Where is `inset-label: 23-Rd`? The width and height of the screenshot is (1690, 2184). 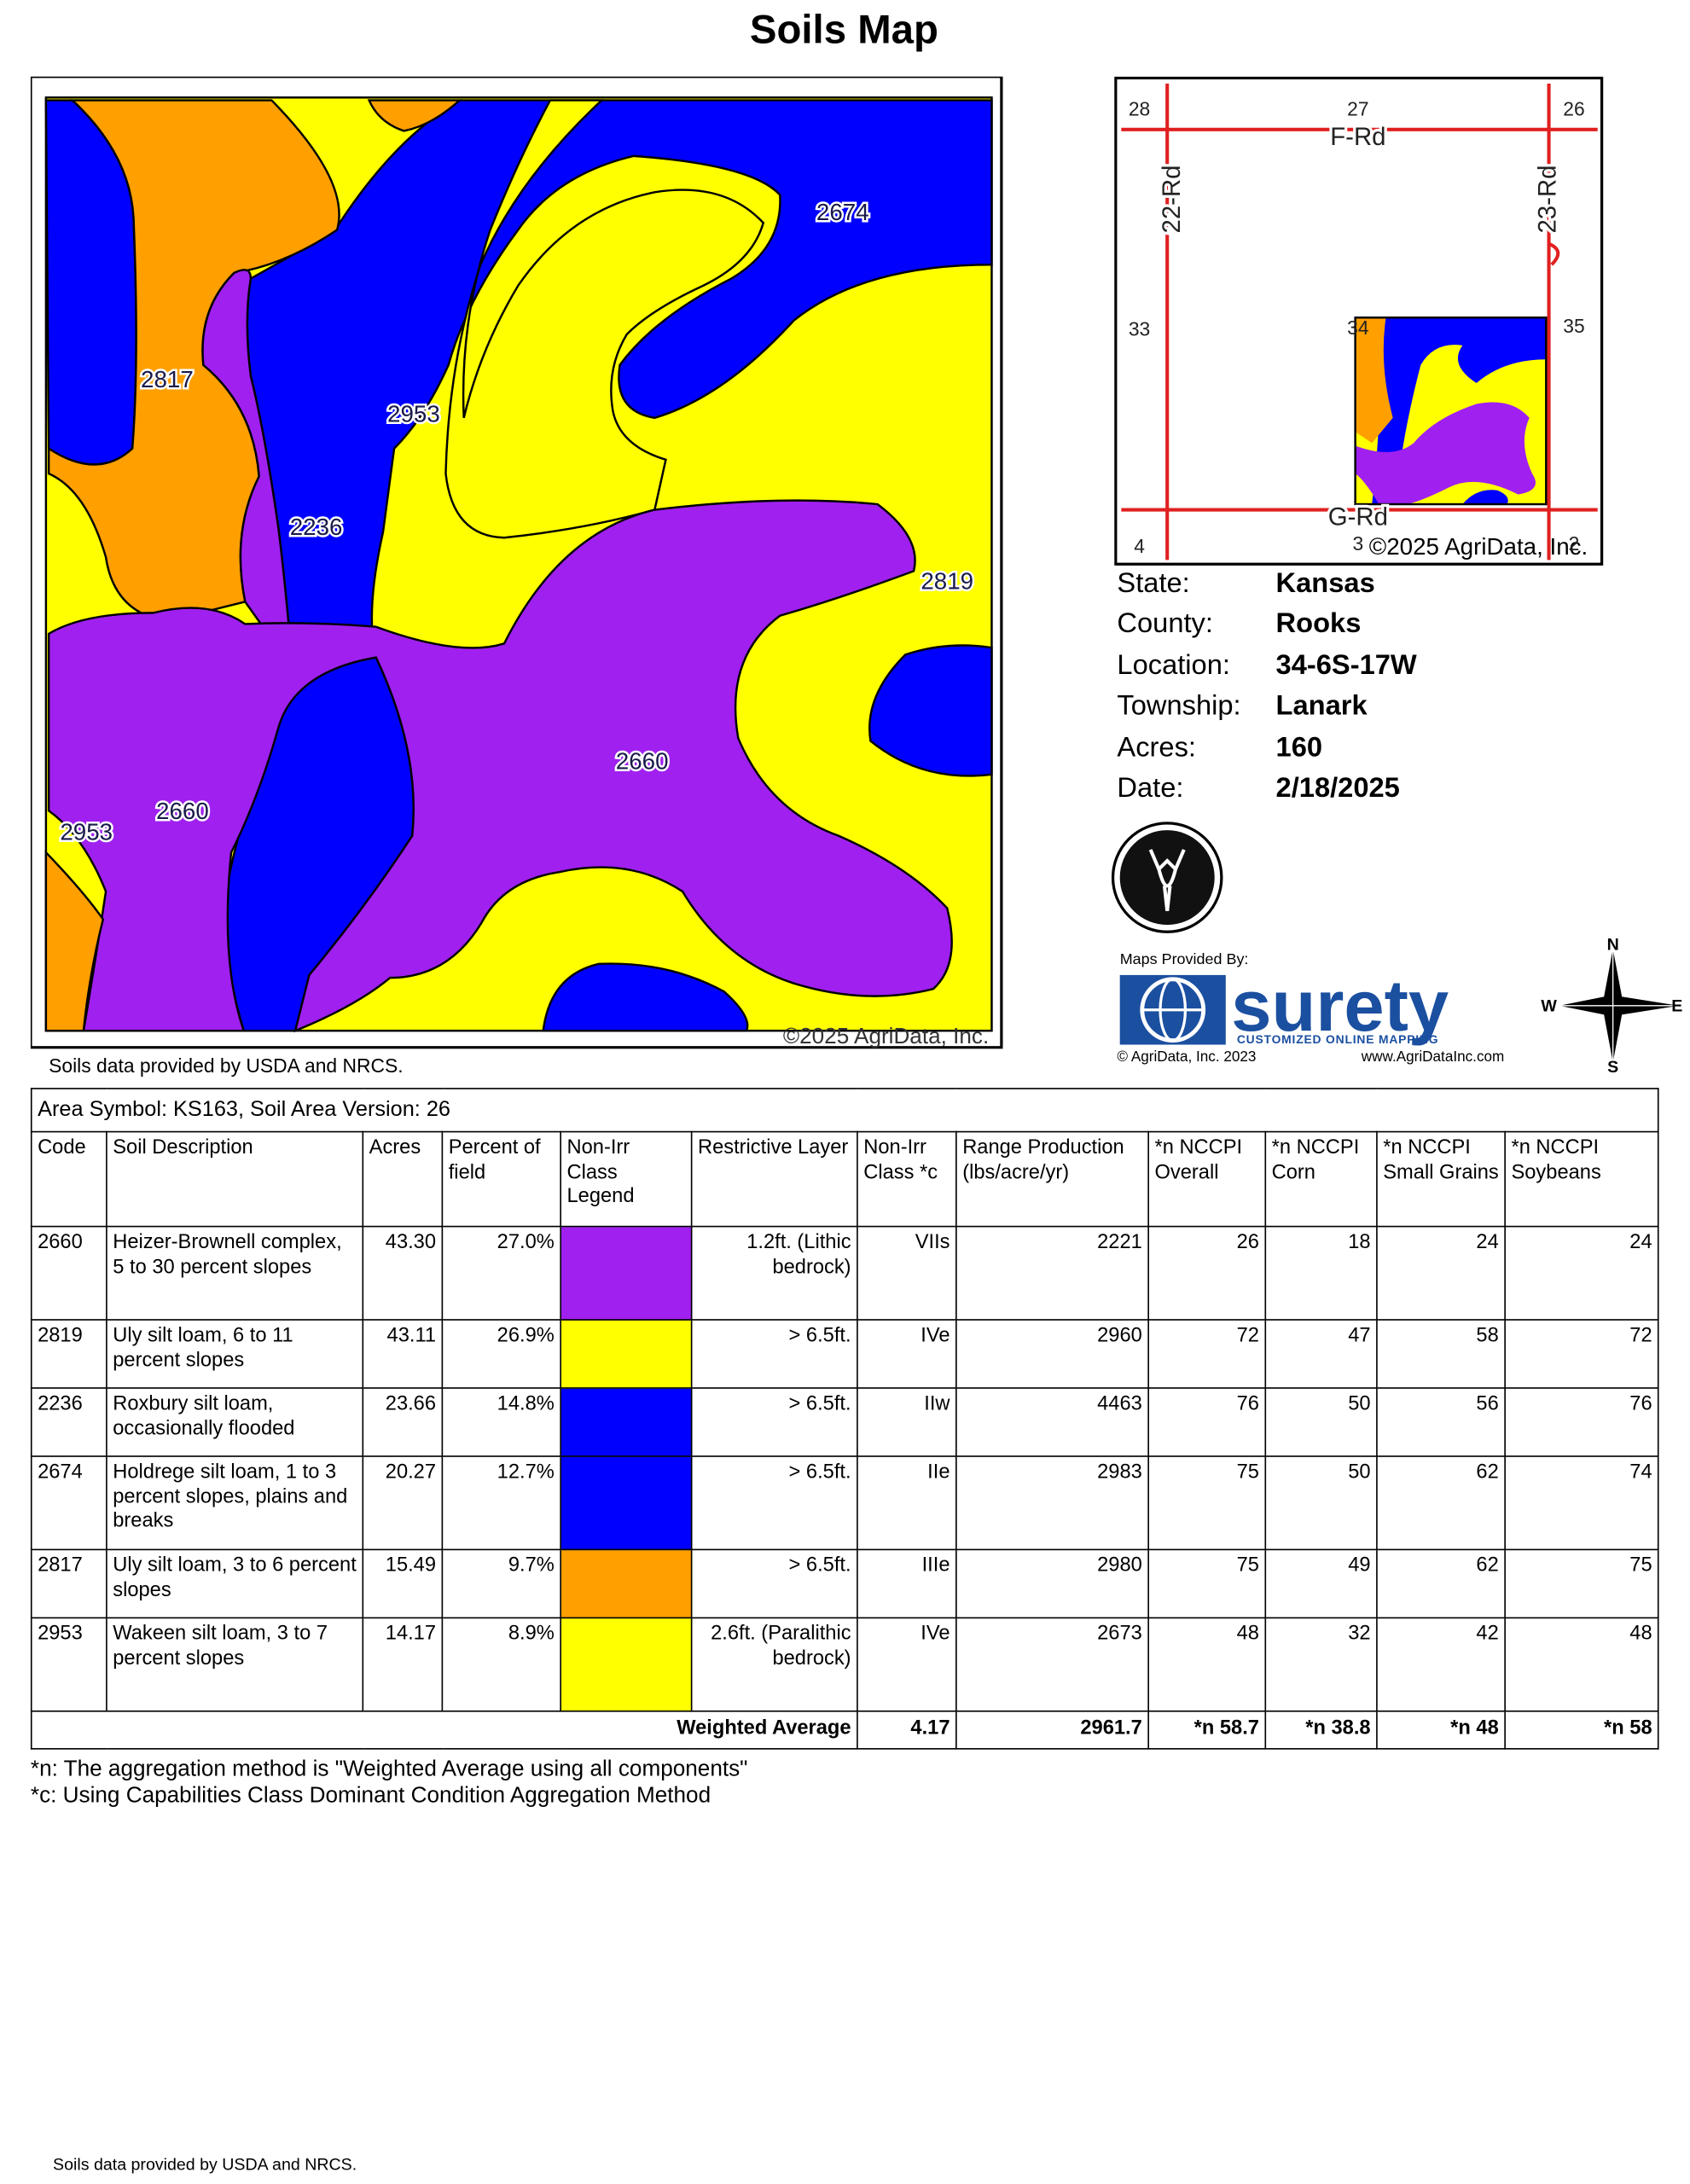 inset-label: 23-Rd is located at coordinates (1548, 199).